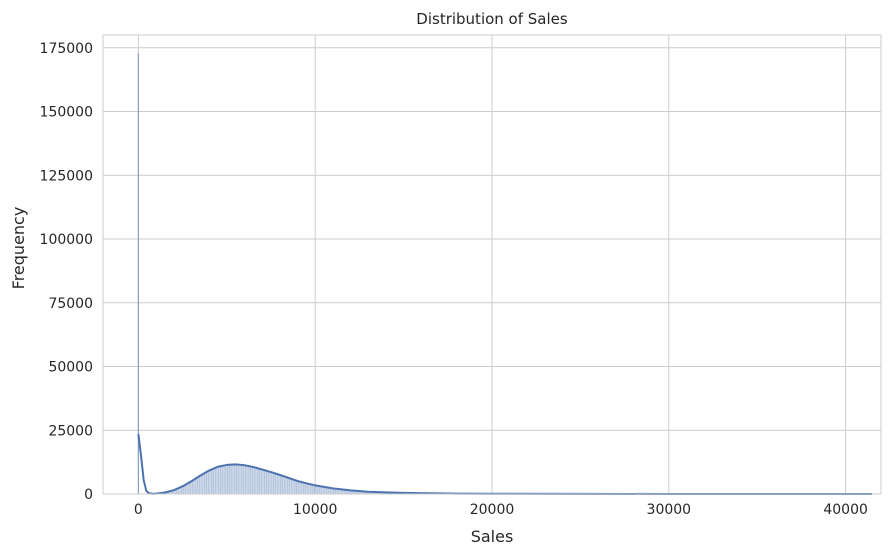 Image resolution: width=889 pixels, height=560 pixels. I want to click on y-tick-label: 100000, so click(66, 240).